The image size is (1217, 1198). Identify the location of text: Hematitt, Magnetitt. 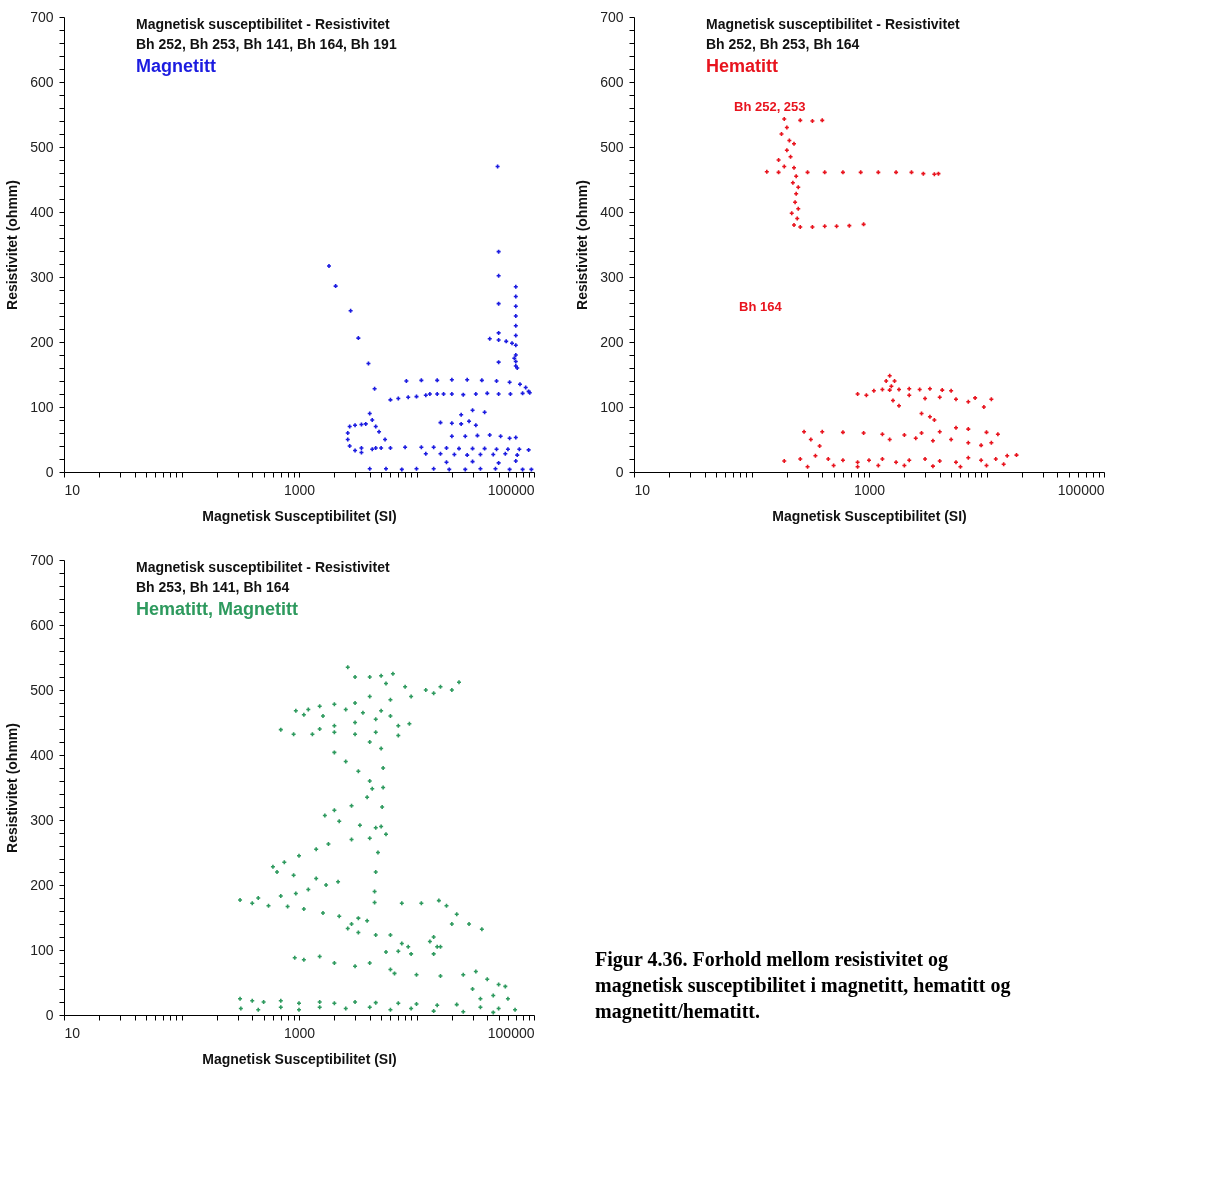
(217, 609).